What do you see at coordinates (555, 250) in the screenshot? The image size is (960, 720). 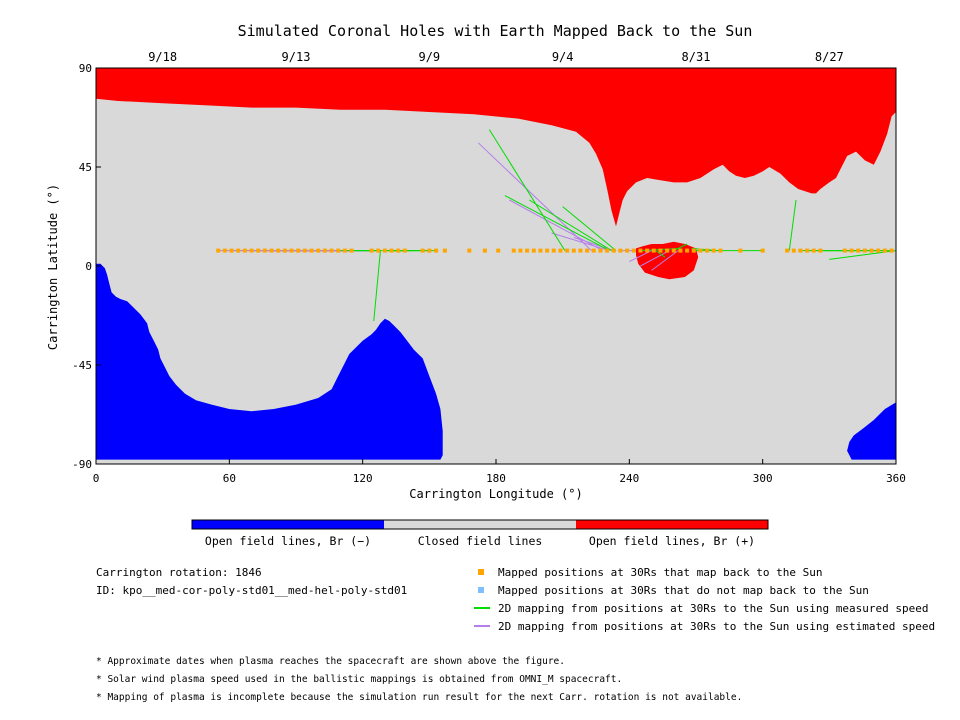 I see `mapped-positions` at bounding box center [555, 250].